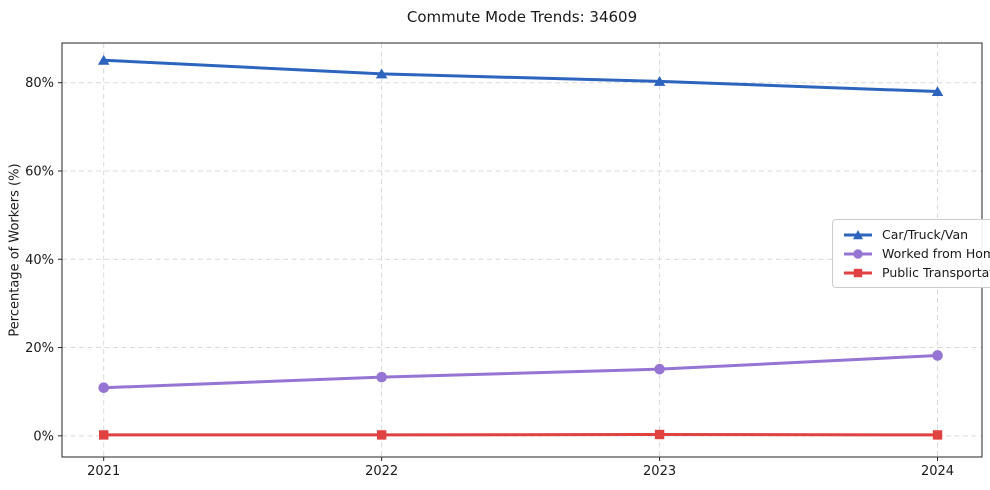  What do you see at coordinates (39, 171) in the screenshot?
I see `y-tick-label: 60%` at bounding box center [39, 171].